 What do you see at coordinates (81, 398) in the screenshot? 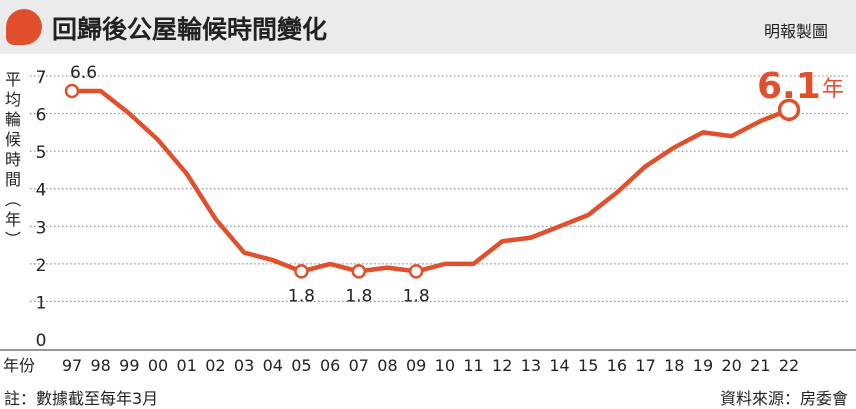
I see `footnote: 註：數據截至每年3月` at bounding box center [81, 398].